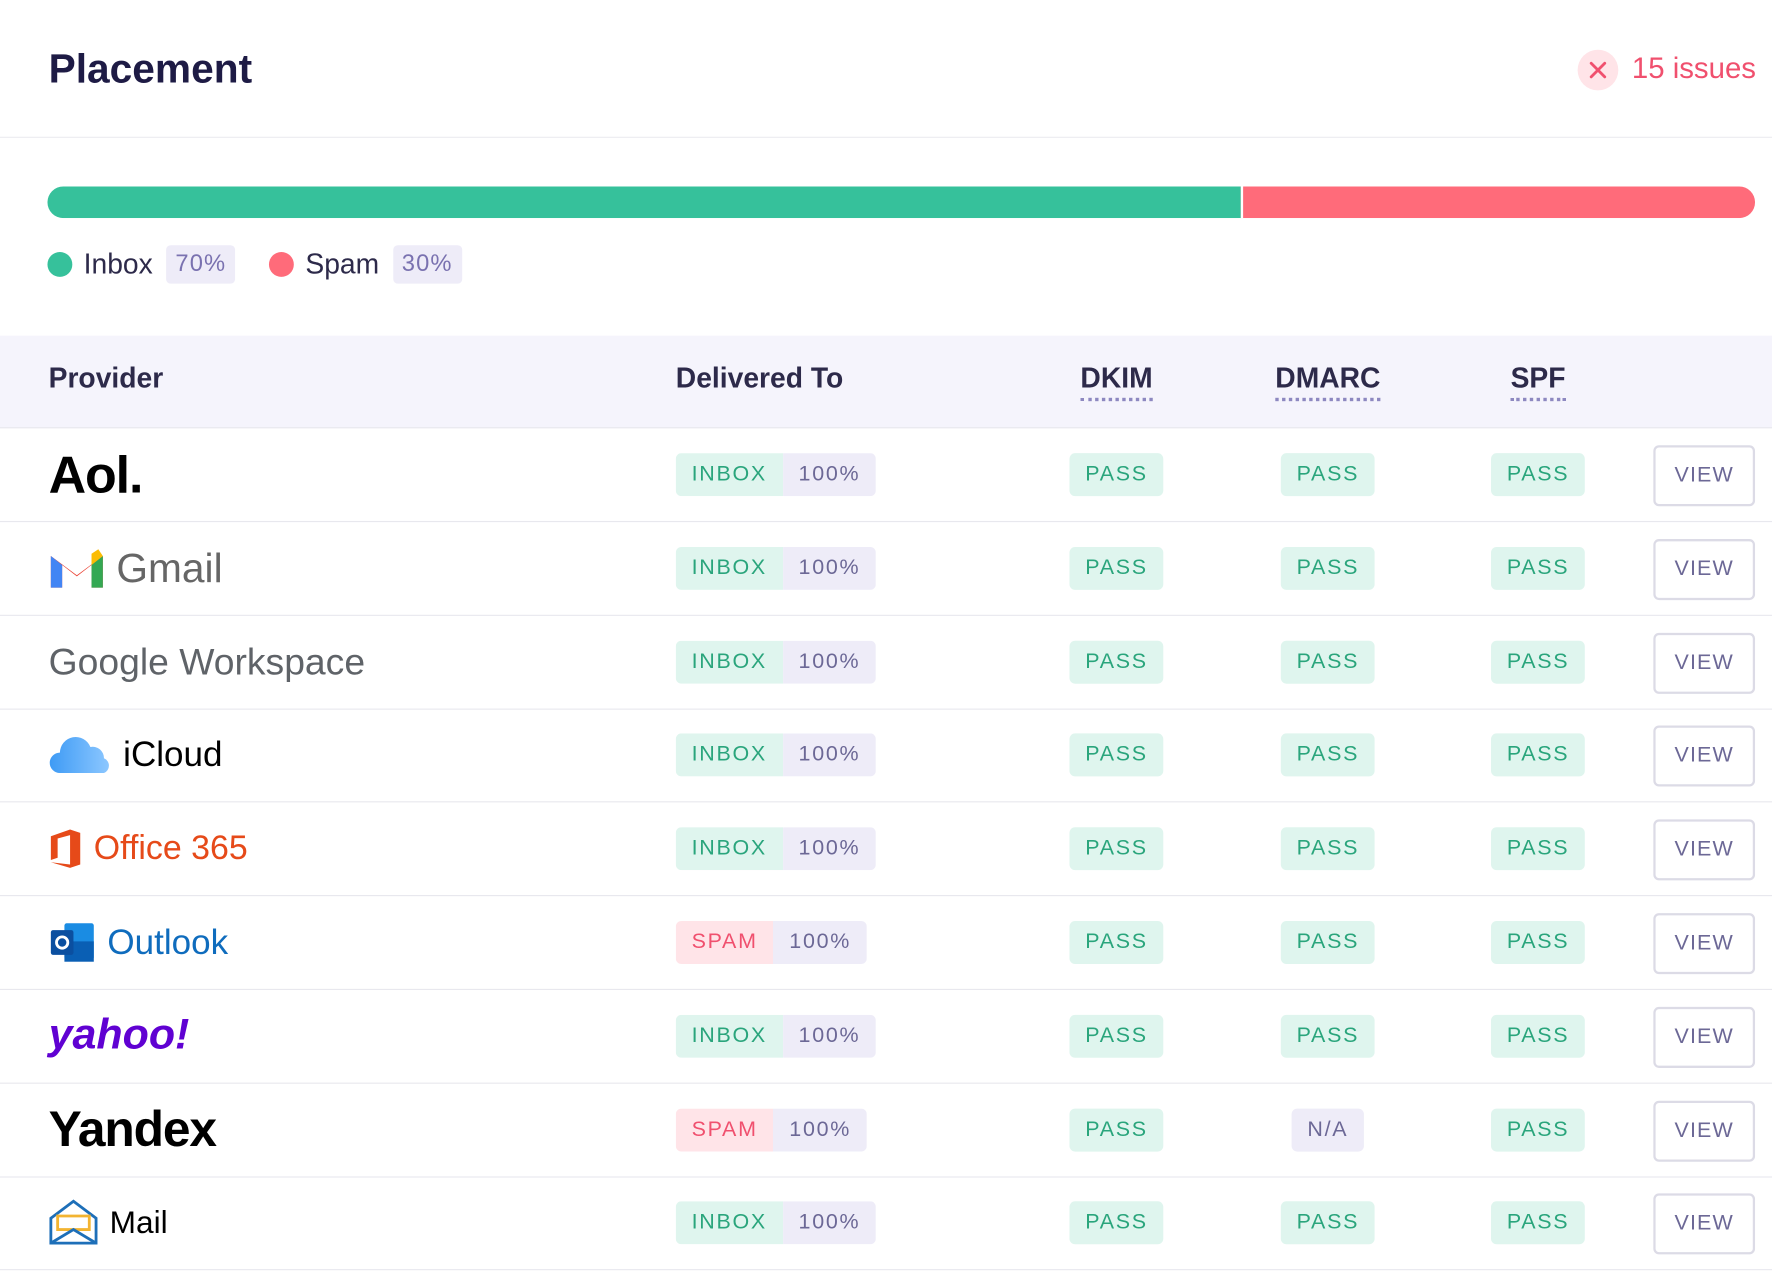 This screenshot has width=1772, height=1271. I want to click on column-header: DKIM, so click(1116, 382).